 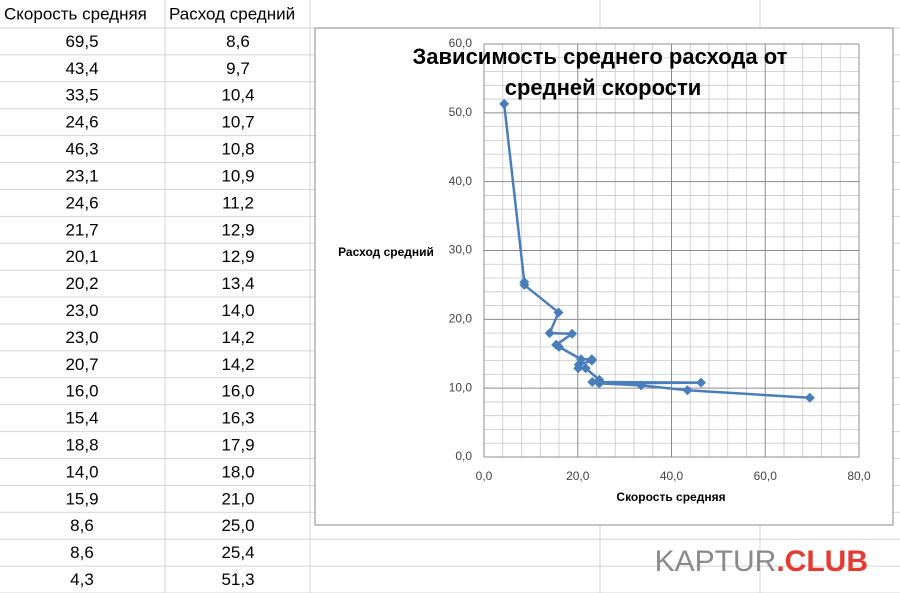 What do you see at coordinates (237, 149) in the screenshot?
I see `cell: 10,8` at bounding box center [237, 149].